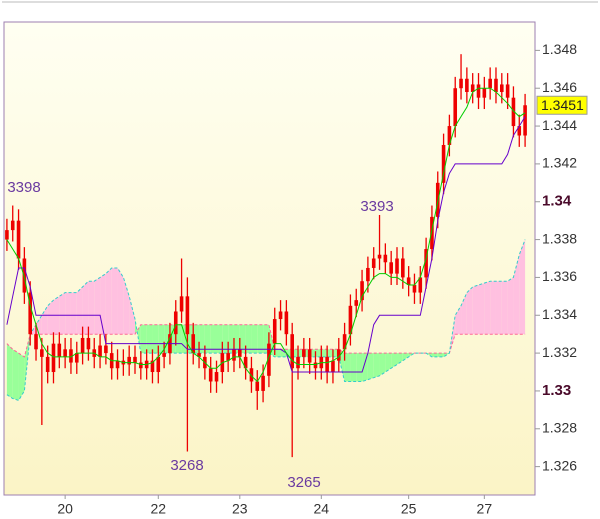 This screenshot has height=519, width=600. What do you see at coordinates (559, 314) in the screenshot?
I see `y-tick-label: 1.334` at bounding box center [559, 314].